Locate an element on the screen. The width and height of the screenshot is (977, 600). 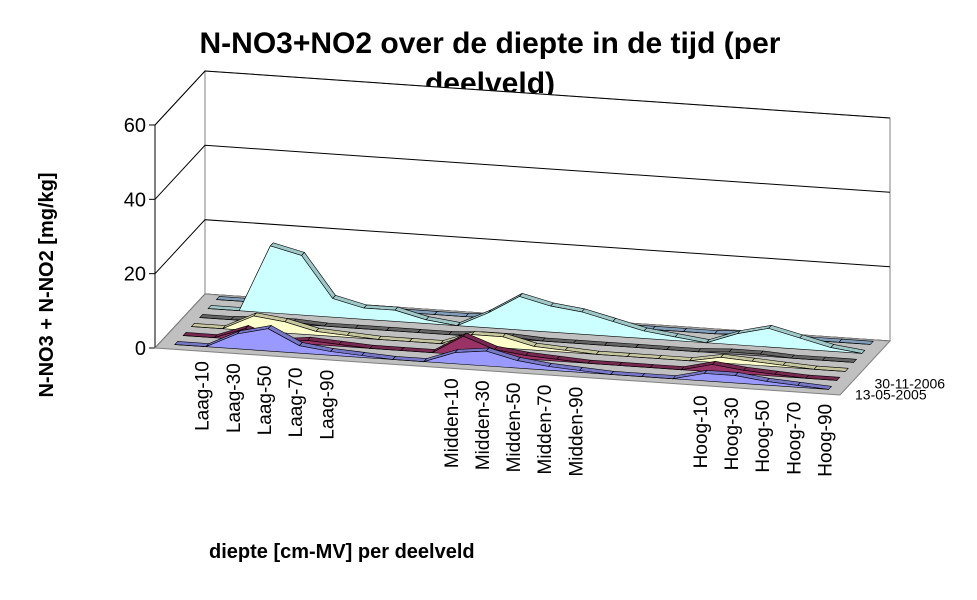
y-tick-label: 0 is located at coordinates (140, 349).